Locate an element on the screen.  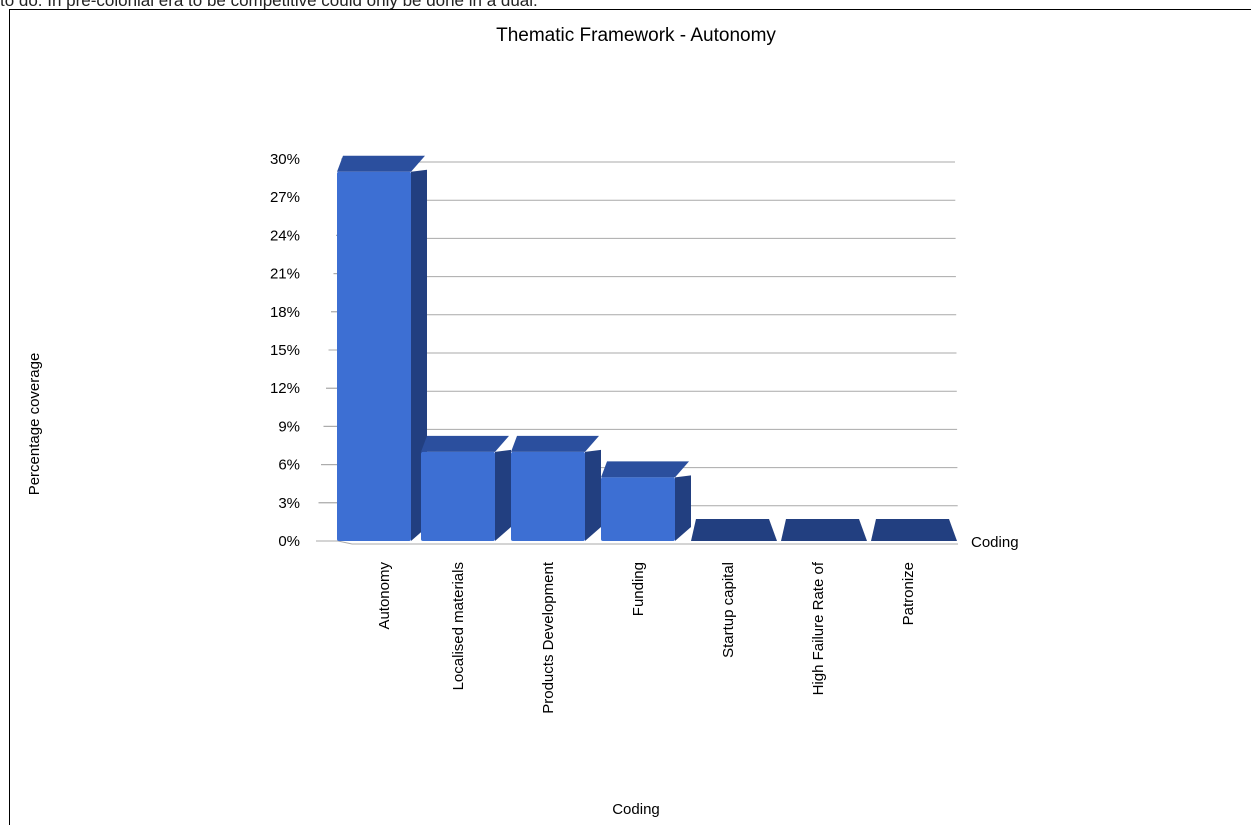
y-axis-title: Percentage coverage is located at coordinates (34, 424).